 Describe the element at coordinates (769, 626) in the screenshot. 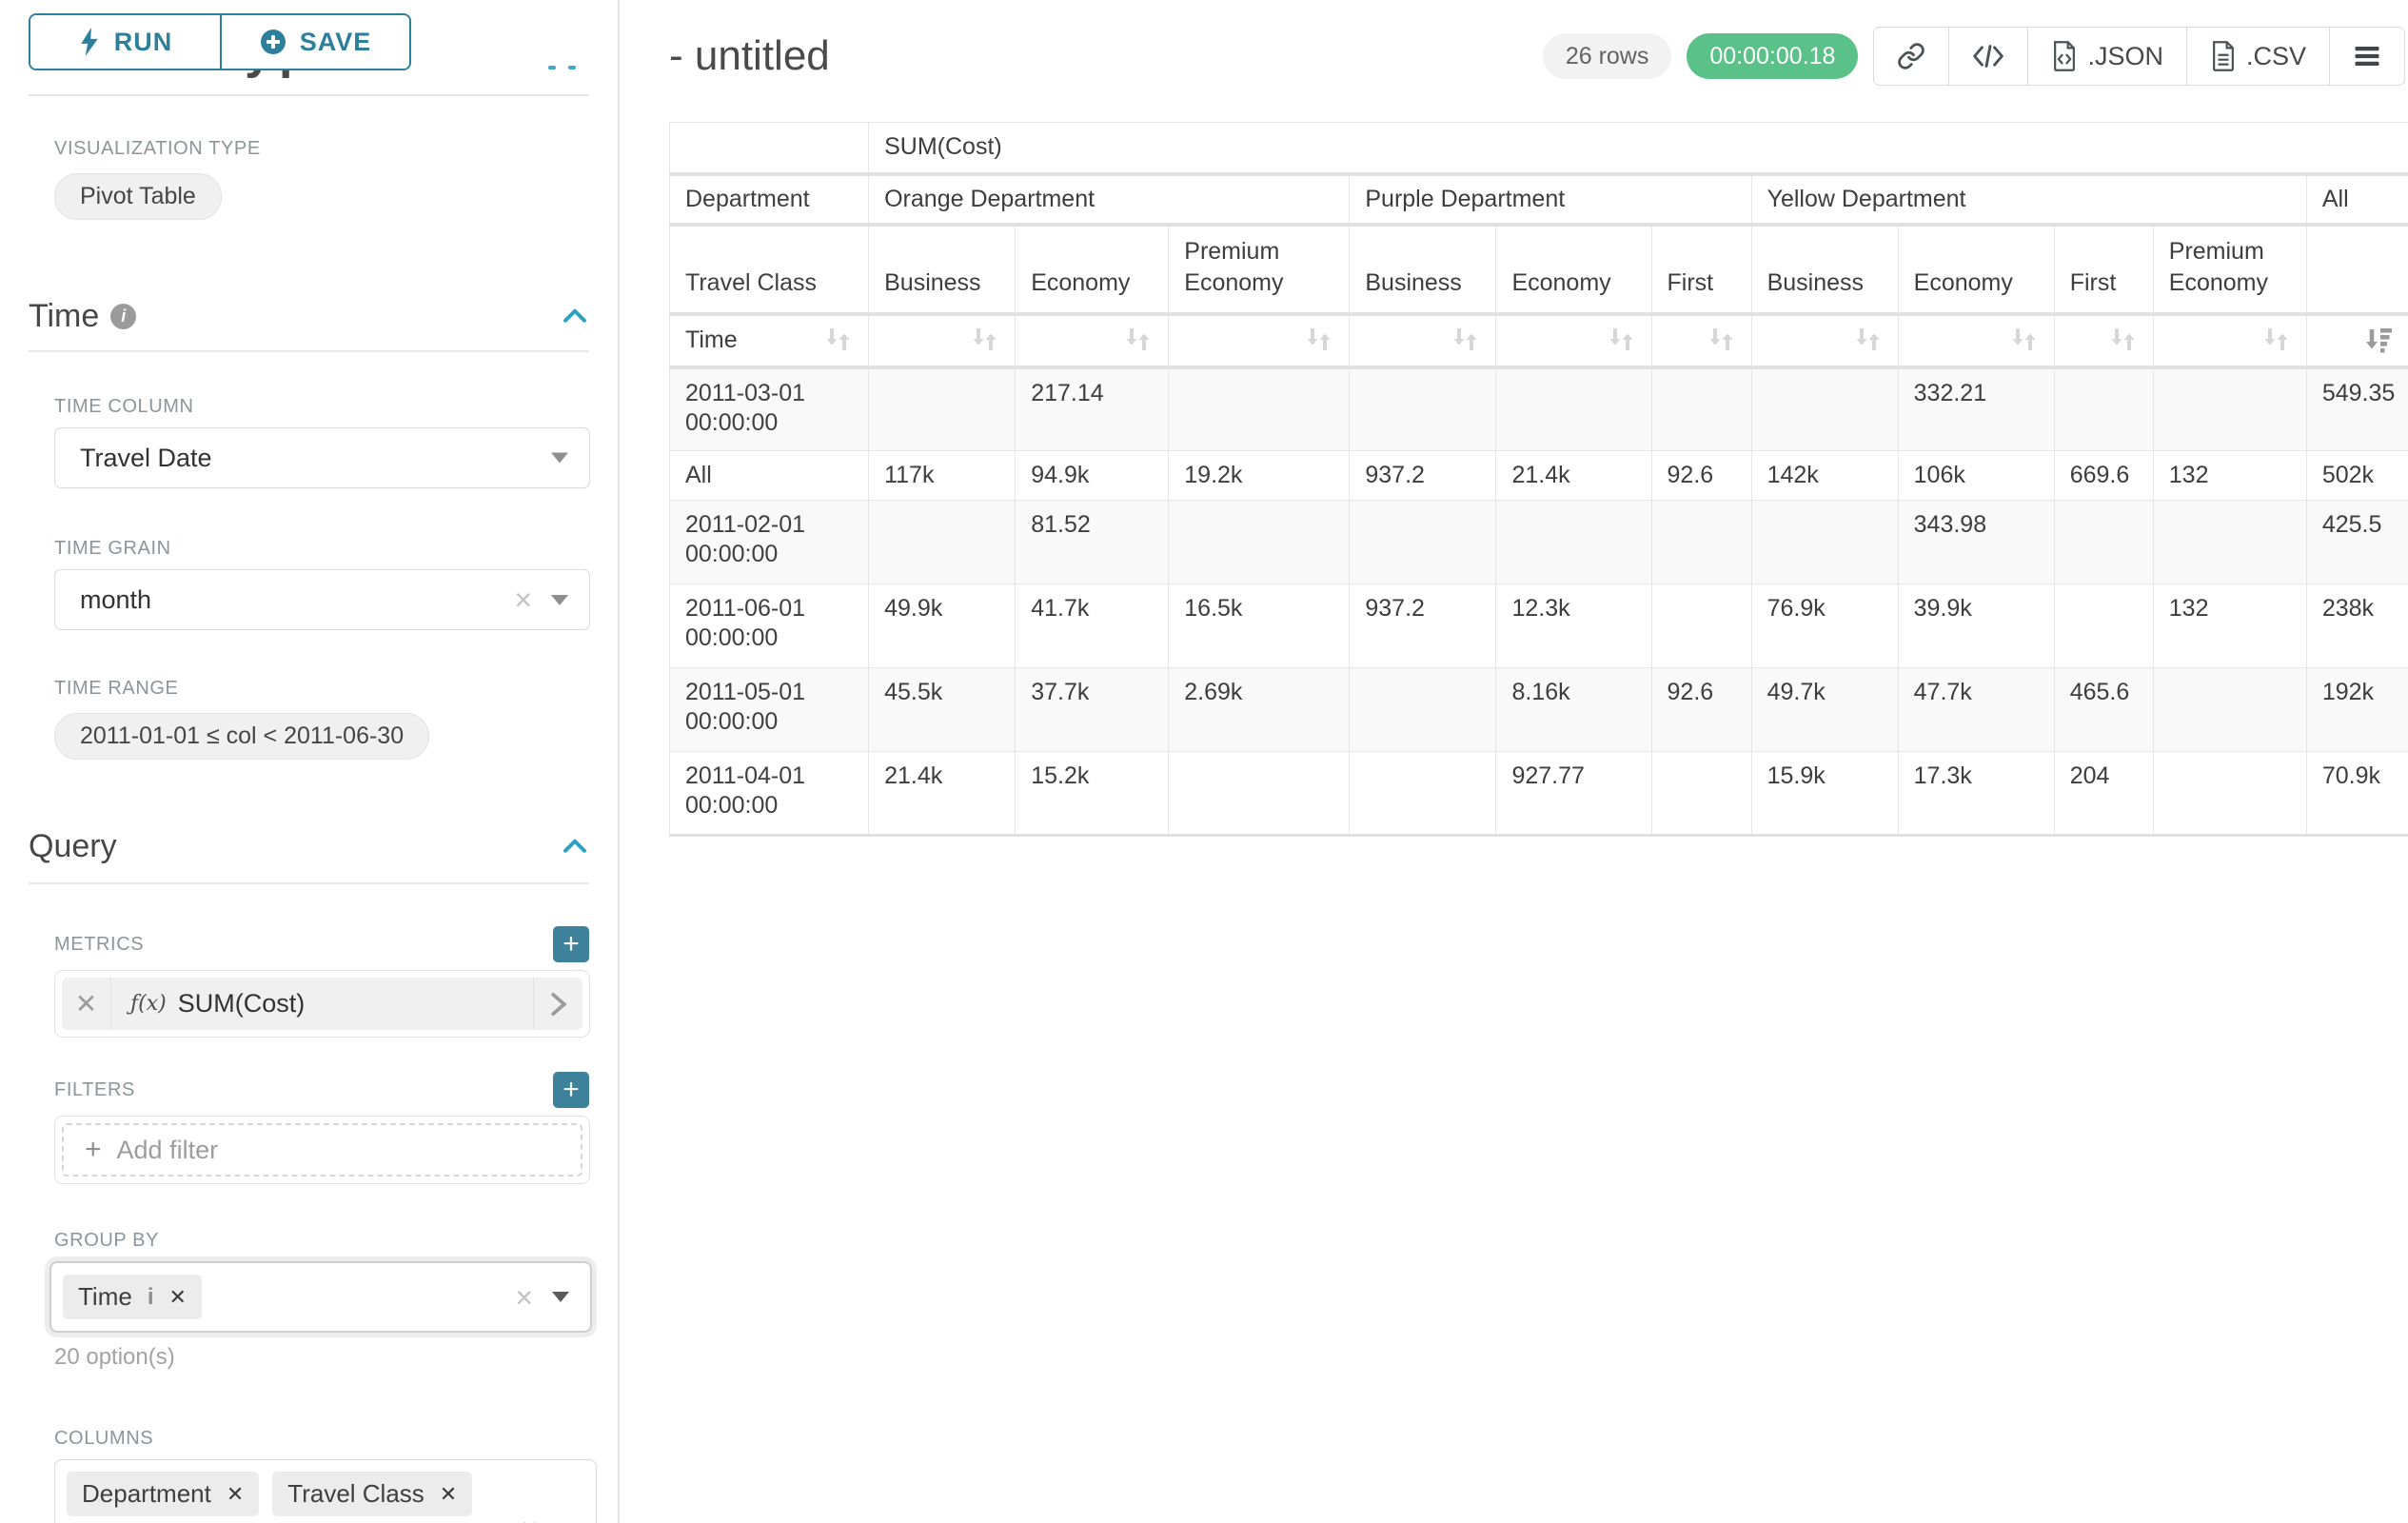

I see `row-header-time: 2011-06-01 00:00:00` at that location.